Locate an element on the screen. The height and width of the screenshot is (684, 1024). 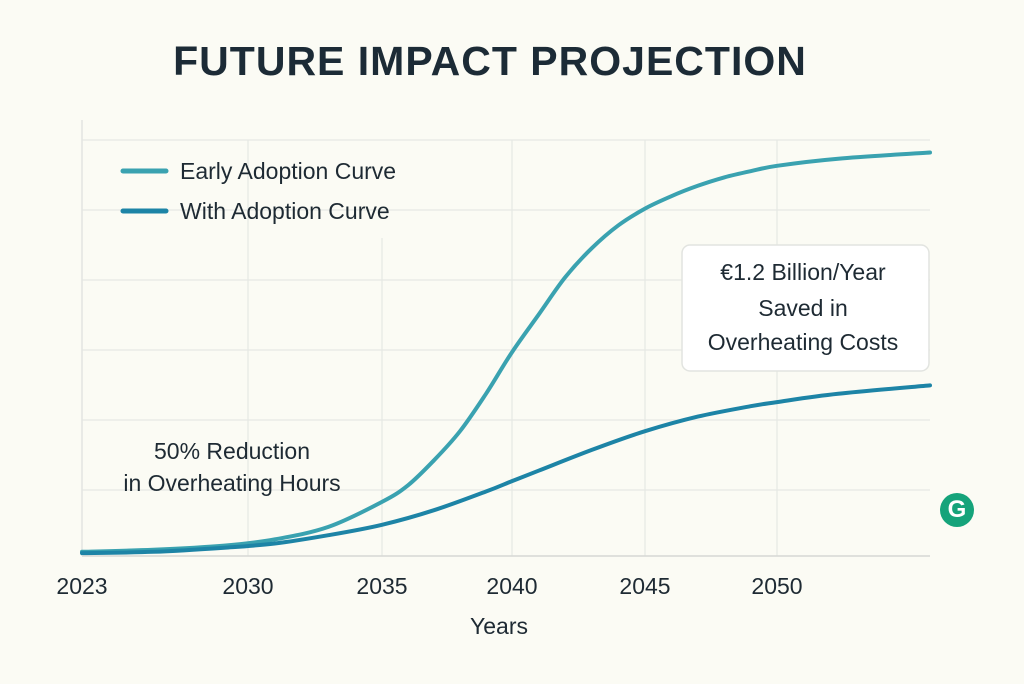
annotation-box is located at coordinates (805, 308).